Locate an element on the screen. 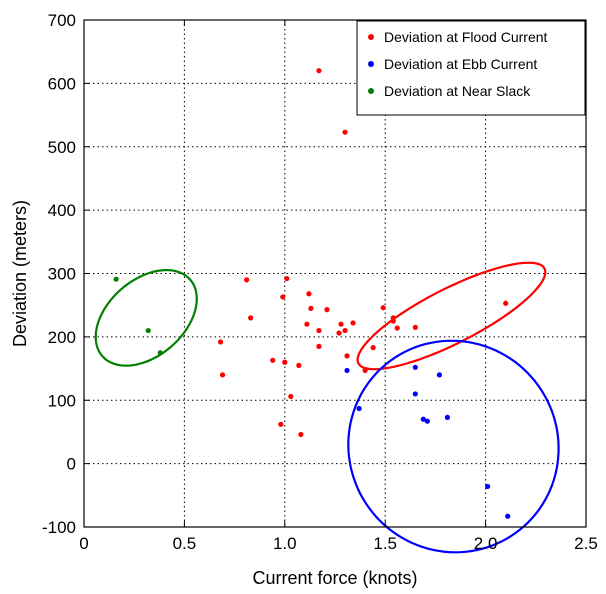 The image size is (606, 594). x-tick-label: 0 is located at coordinates (83, 543).